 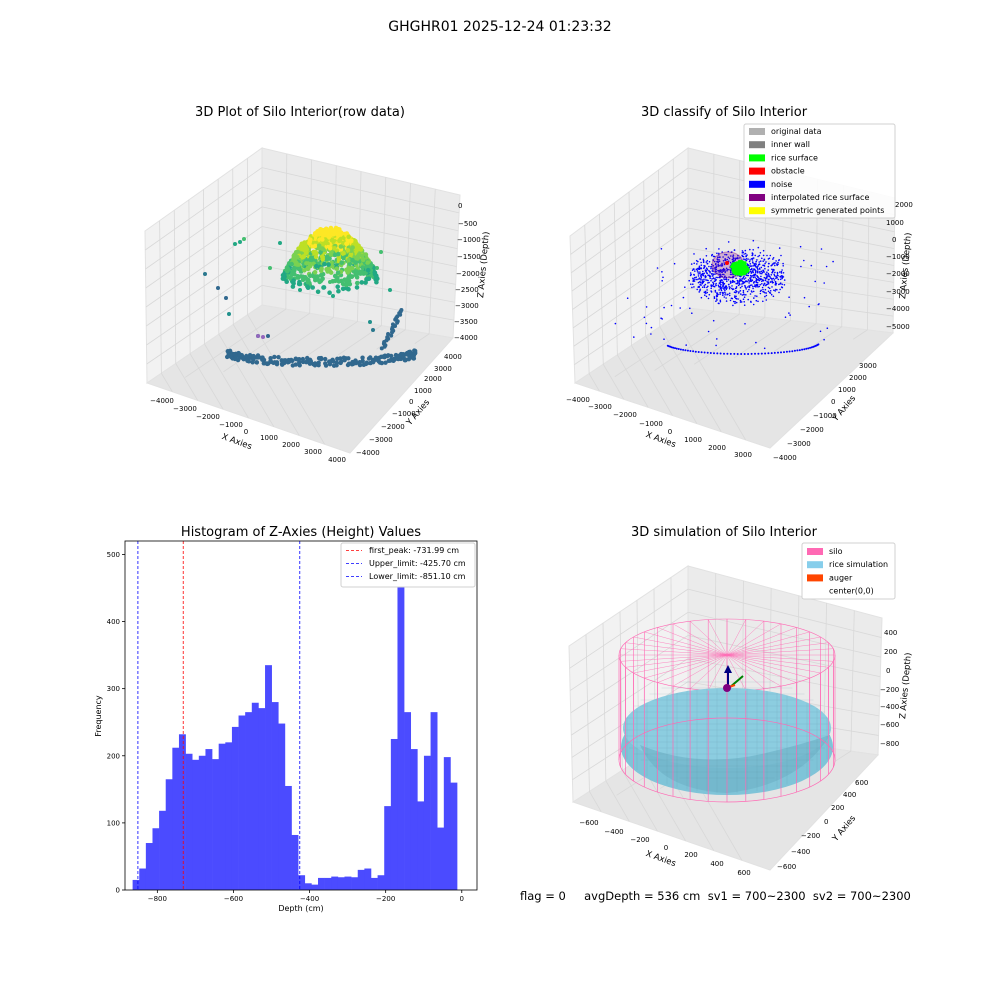 I want to click on hist-yticks: 0 100 200 300 400 500, so click(x=116, y=723).